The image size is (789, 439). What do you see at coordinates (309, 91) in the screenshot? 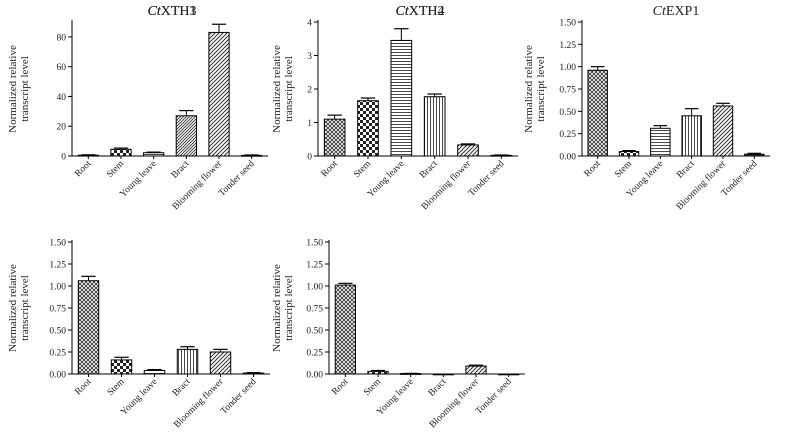
I see `y-tick-label: 2` at bounding box center [309, 91].